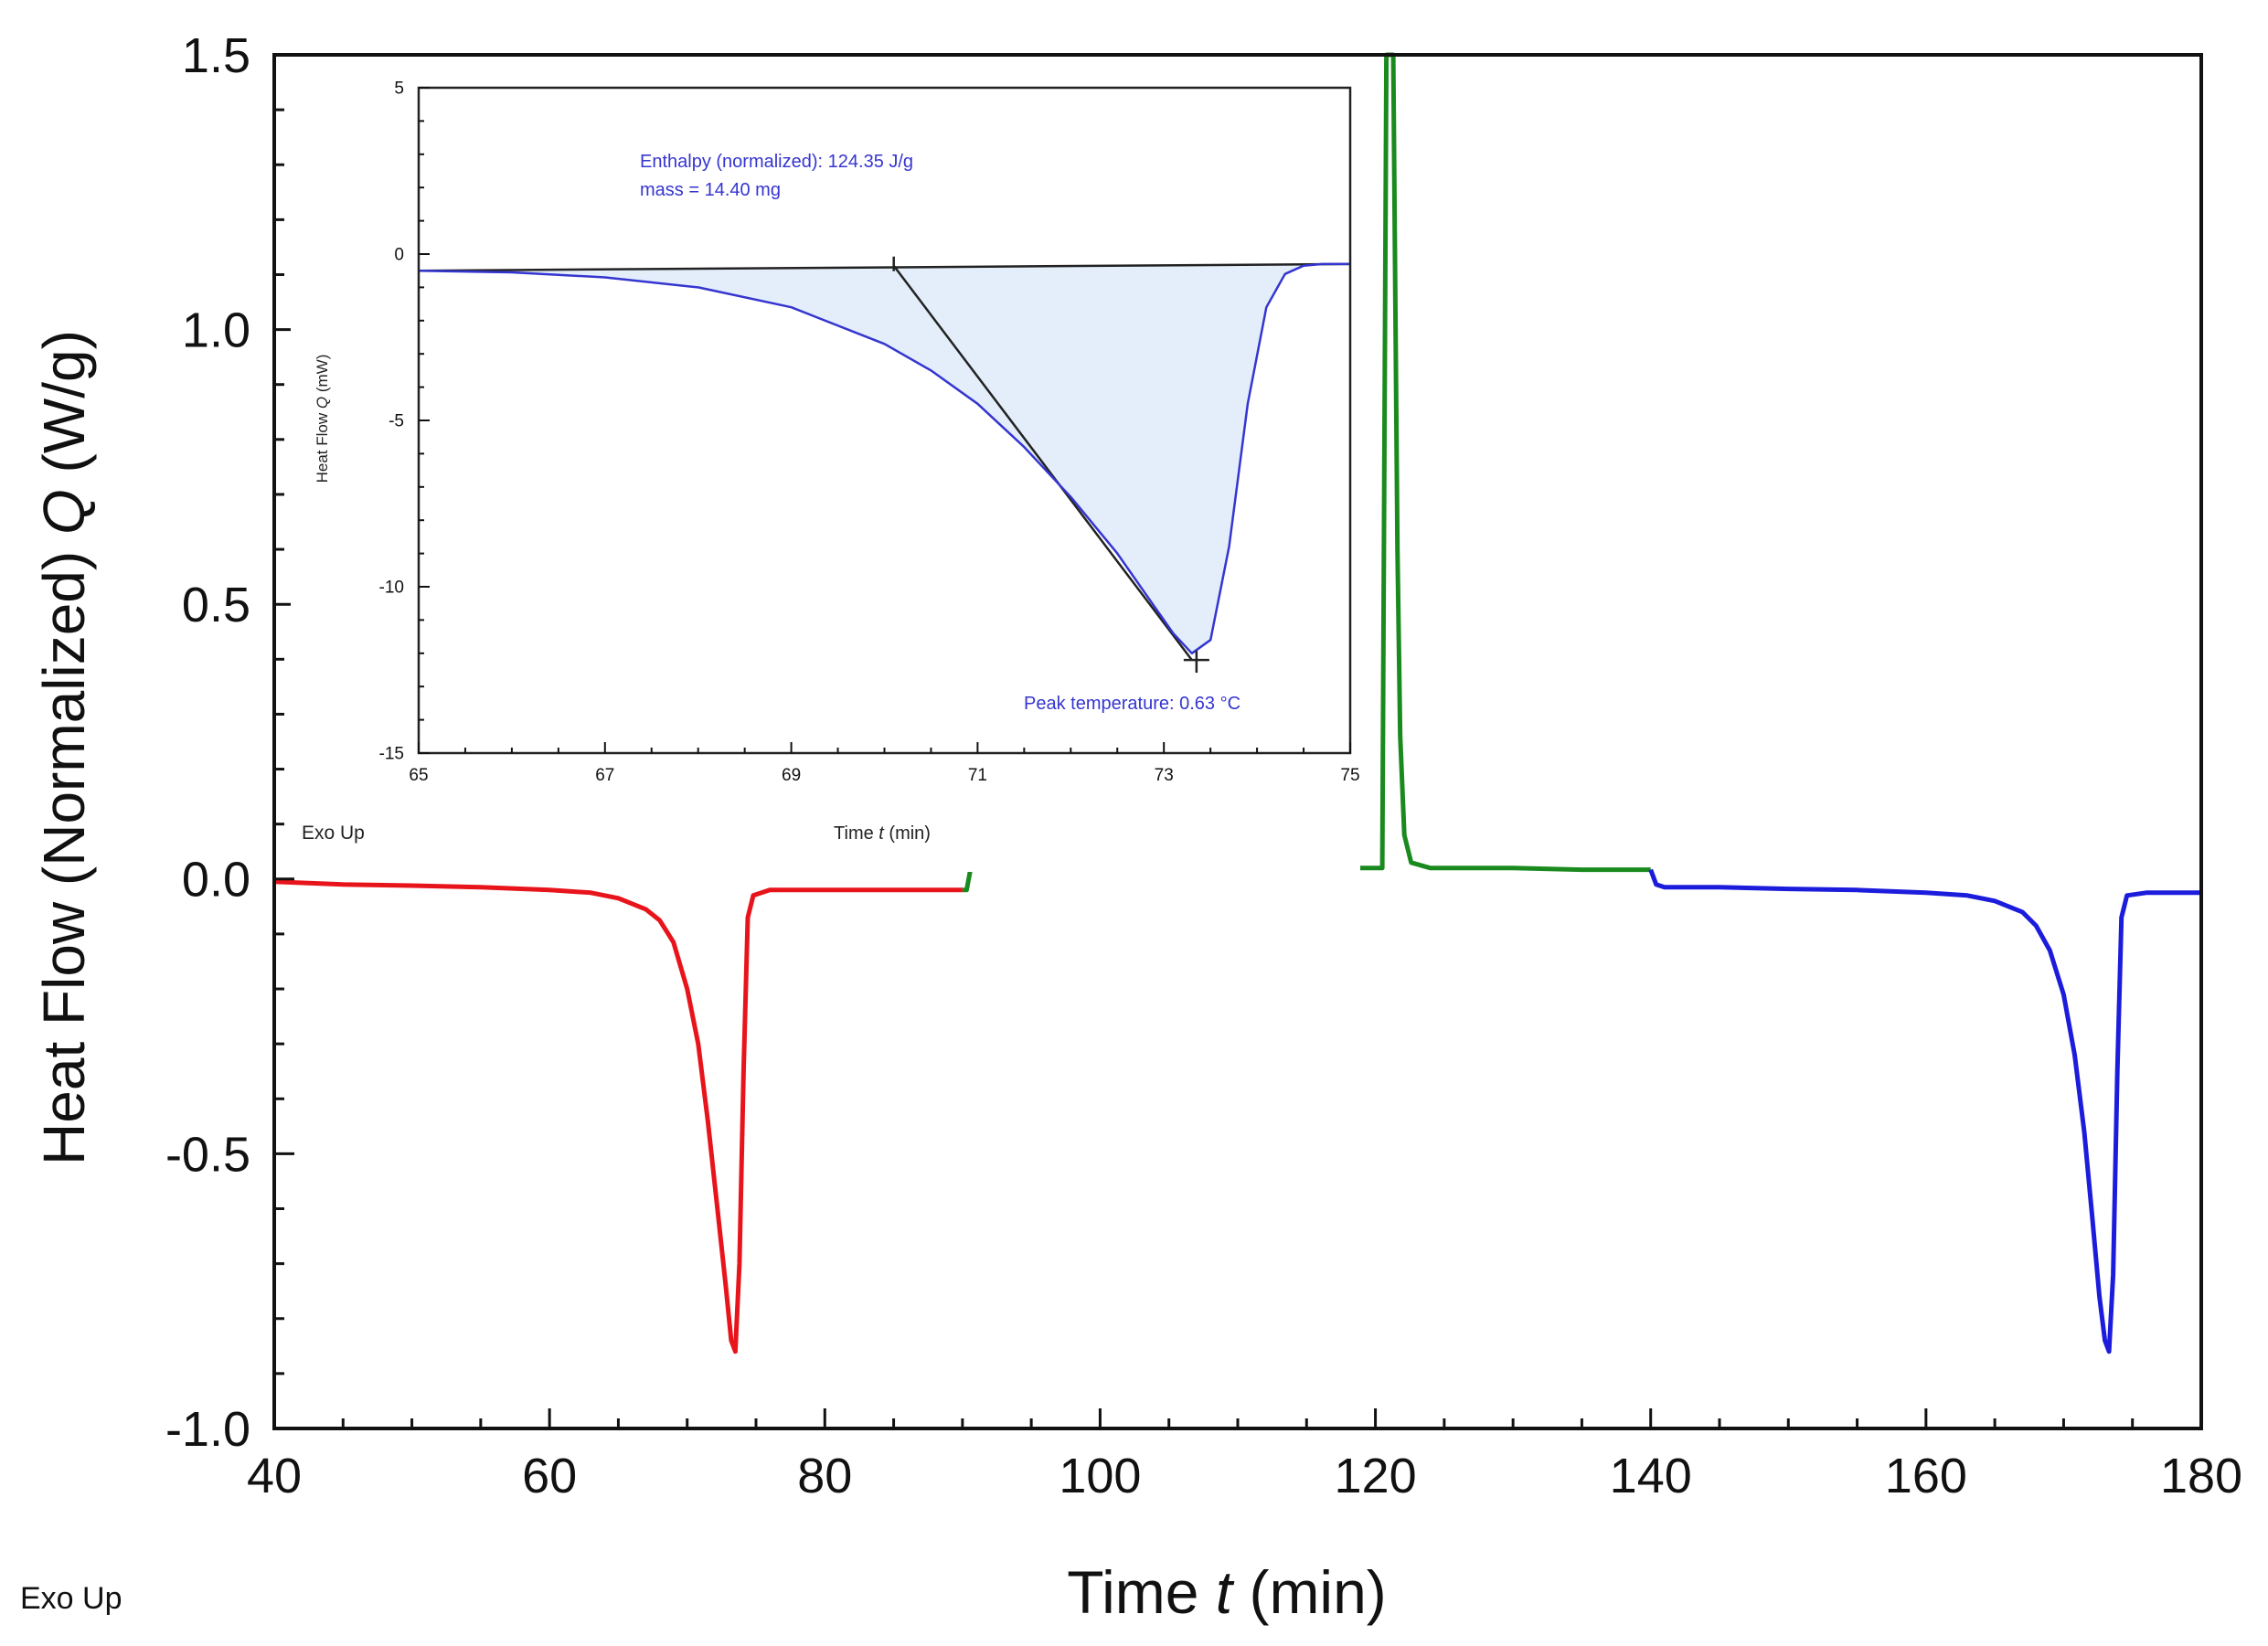 This screenshot has height=1646, width=2268. What do you see at coordinates (1100, 1476) in the screenshot?
I see `main-x-tick-label: 100` at bounding box center [1100, 1476].